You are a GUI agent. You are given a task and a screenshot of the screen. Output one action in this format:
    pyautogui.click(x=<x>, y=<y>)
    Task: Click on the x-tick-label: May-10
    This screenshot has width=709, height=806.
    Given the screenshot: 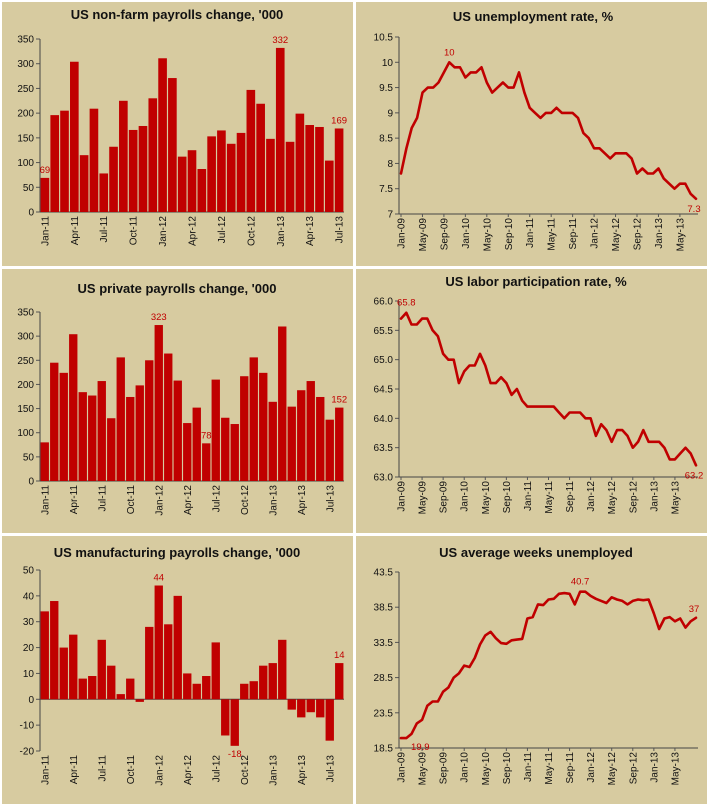 What is the action you would take?
    pyautogui.click(x=486, y=498)
    